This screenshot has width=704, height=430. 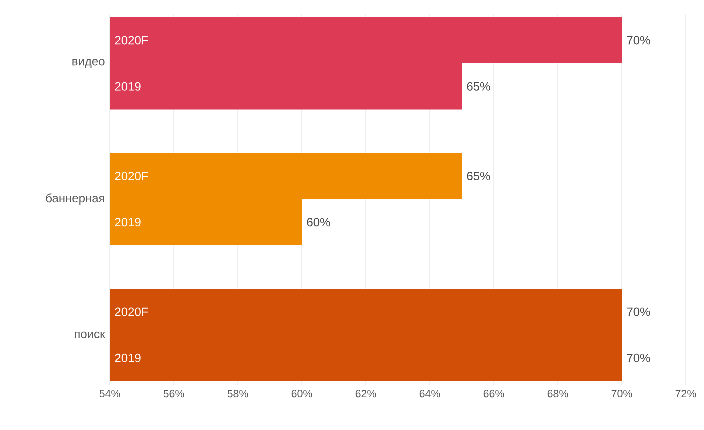 I want to click on data-label: 60%, so click(x=318, y=222).